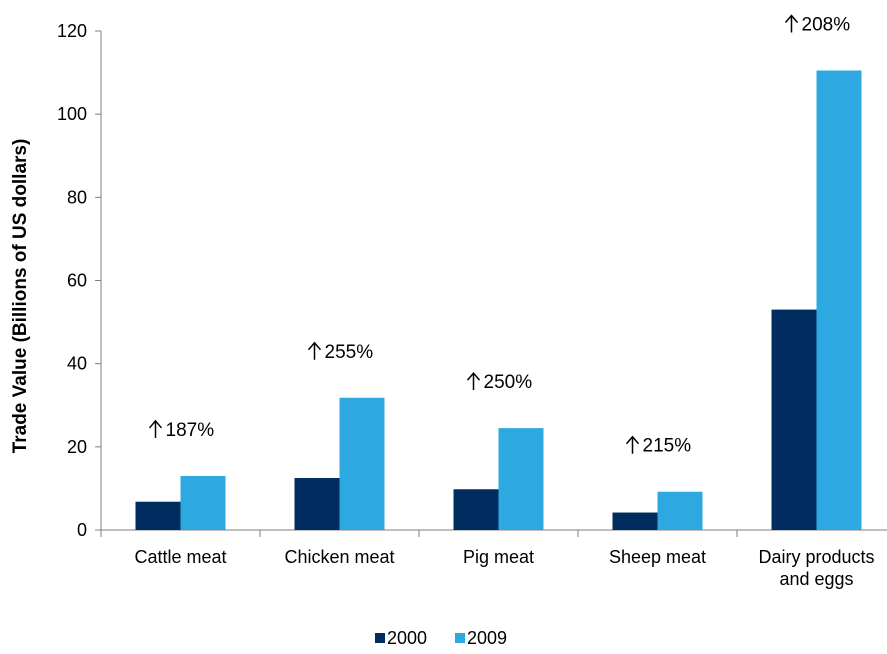  What do you see at coordinates (72, 114) in the screenshot?
I see `y-tick-label: 100` at bounding box center [72, 114].